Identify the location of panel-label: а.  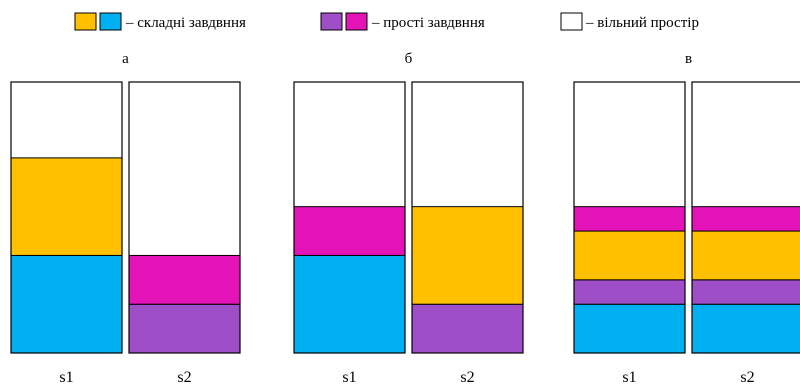
(125, 59).